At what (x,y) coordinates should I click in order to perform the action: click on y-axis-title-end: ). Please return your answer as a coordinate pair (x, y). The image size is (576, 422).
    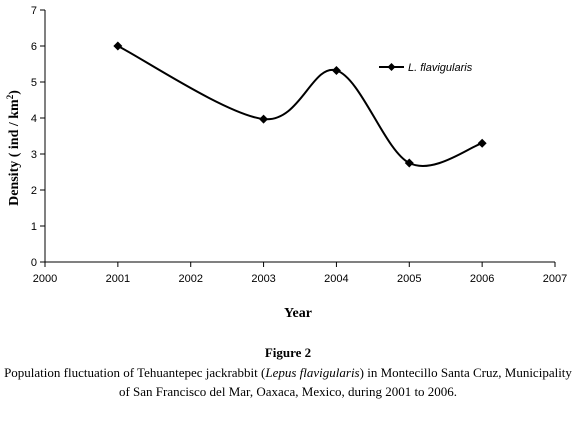
    Looking at the image, I should click on (14, 92).